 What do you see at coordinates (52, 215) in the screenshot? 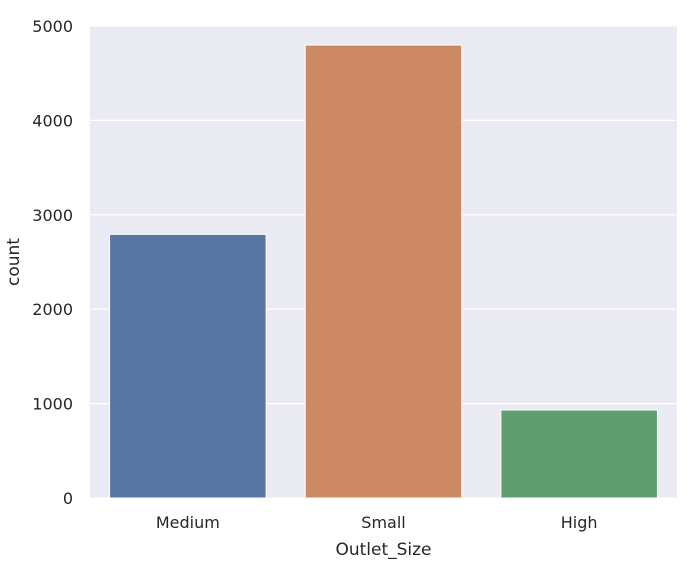
I see `y-tick-label: 3000` at bounding box center [52, 215].